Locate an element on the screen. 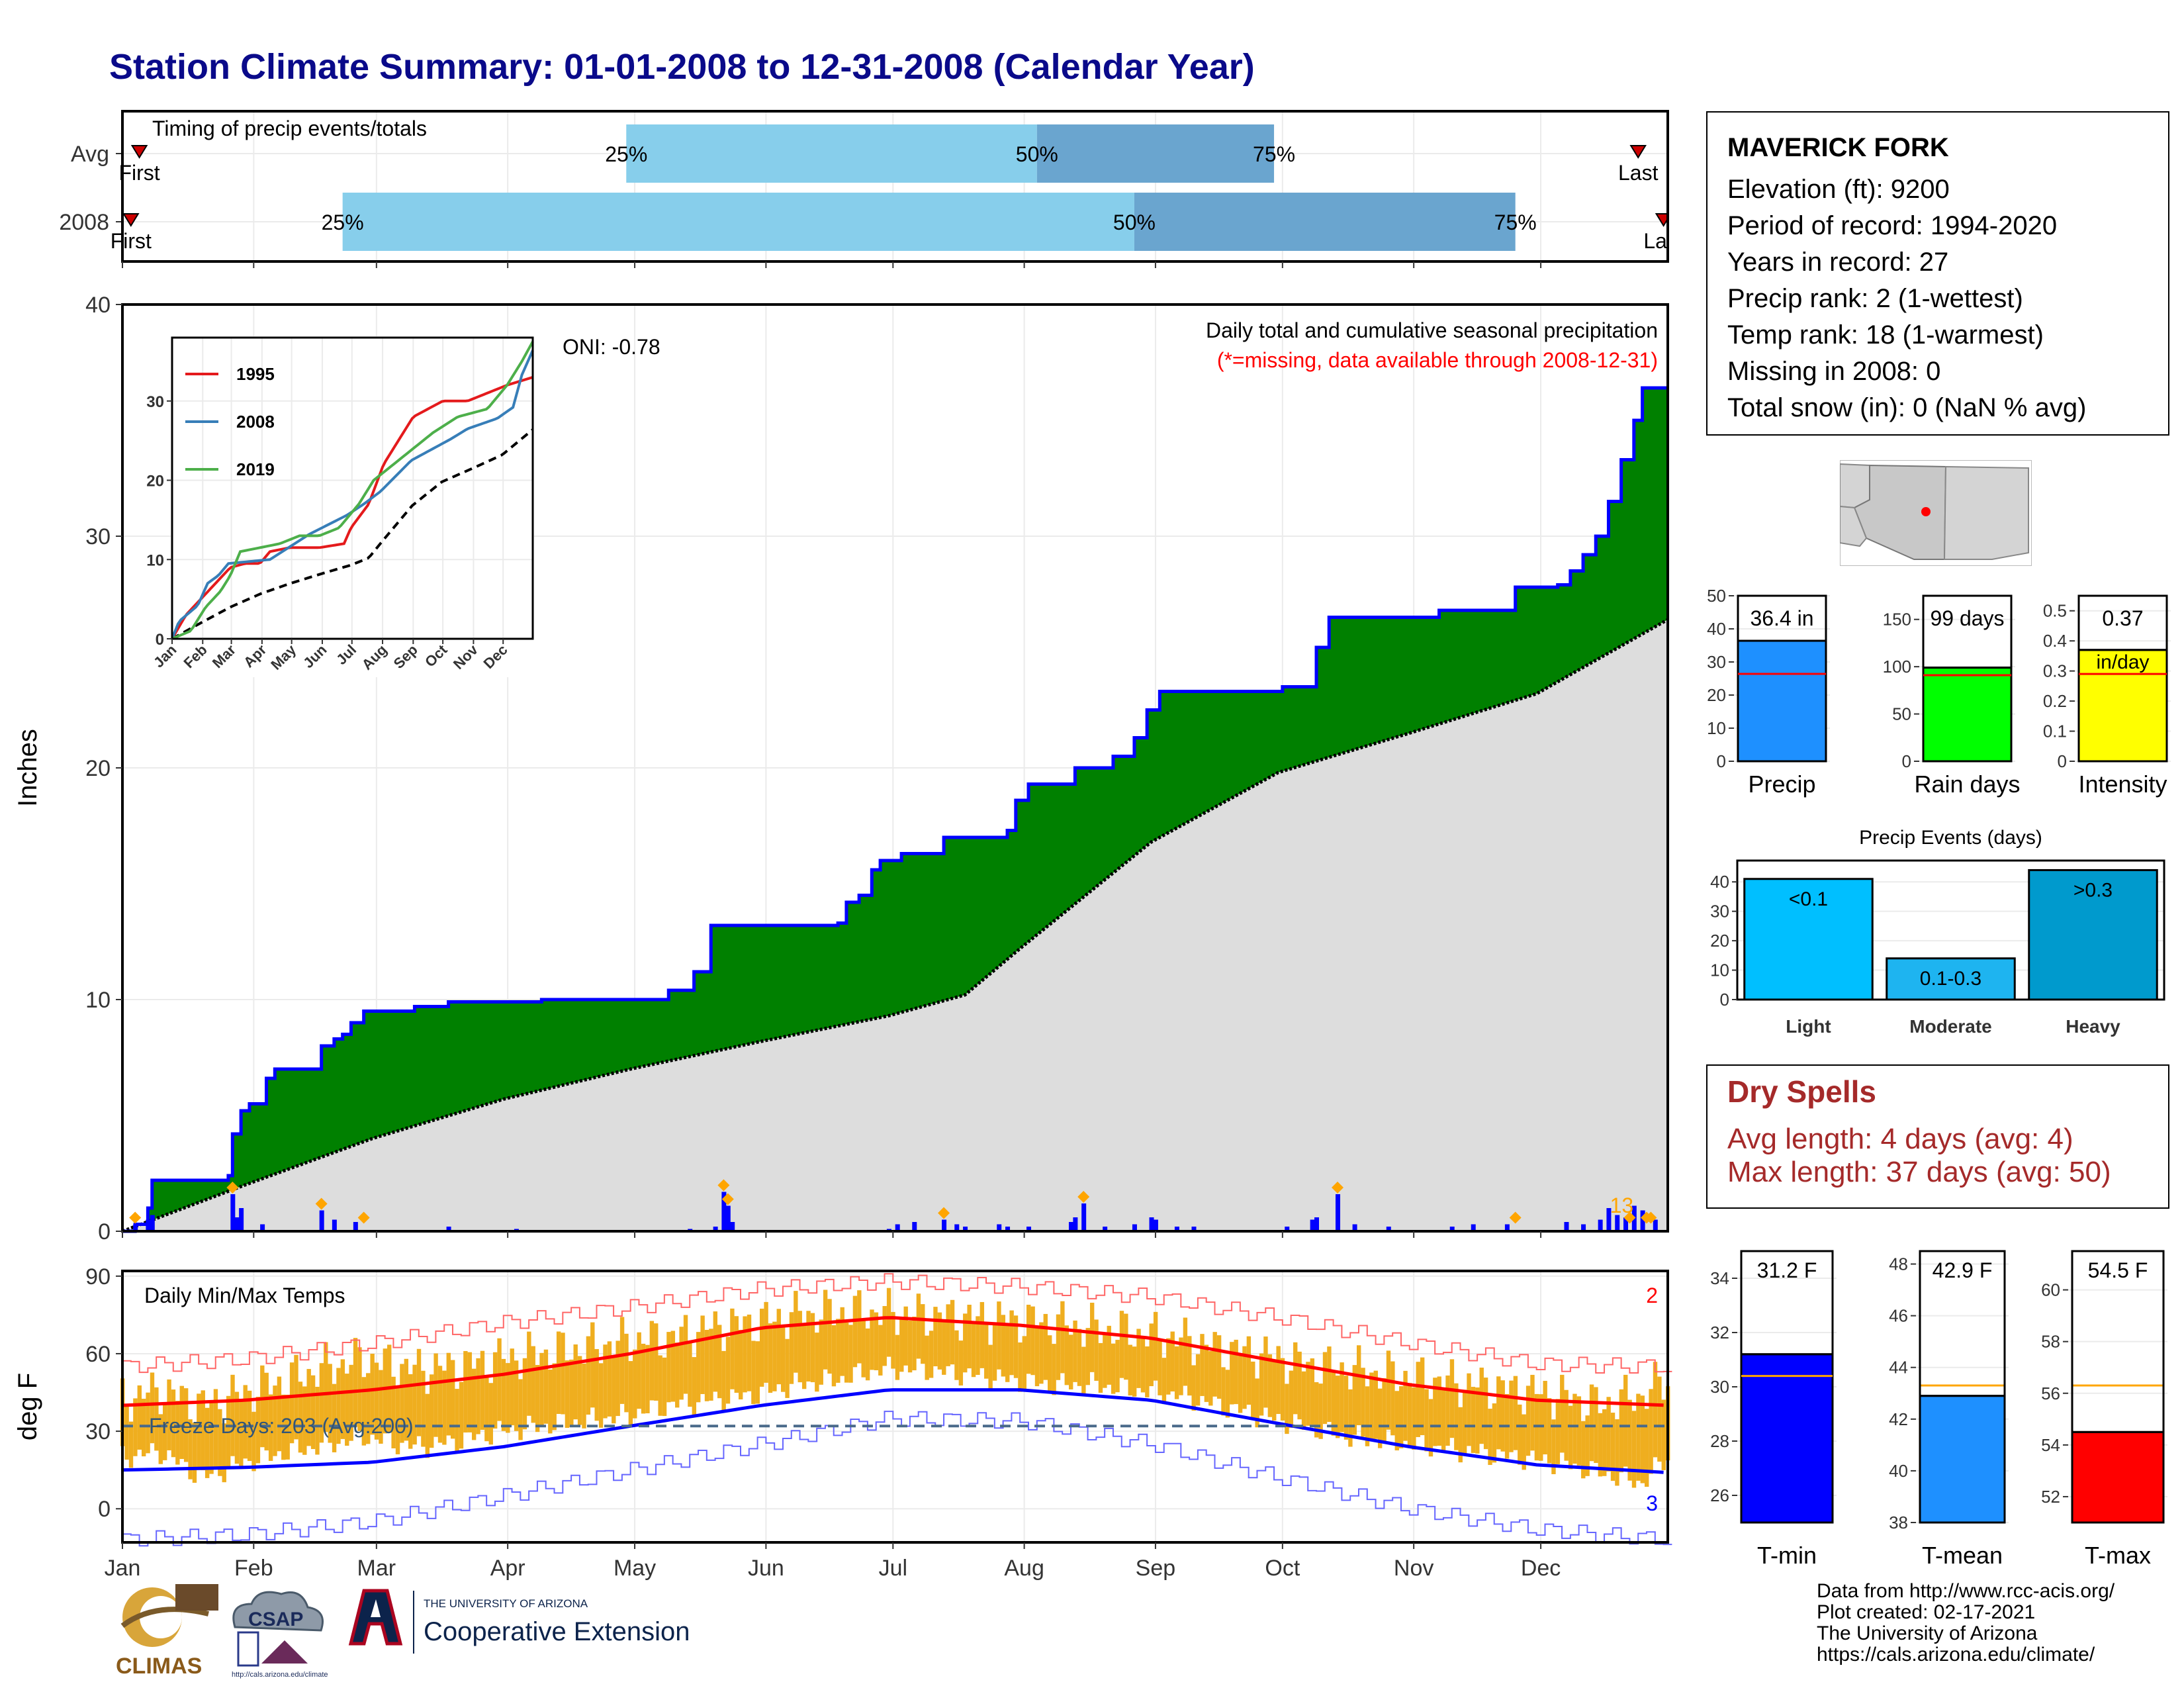 This screenshot has width=2184, height=1688. month-label-Mar: Mar is located at coordinates (376, 1568).